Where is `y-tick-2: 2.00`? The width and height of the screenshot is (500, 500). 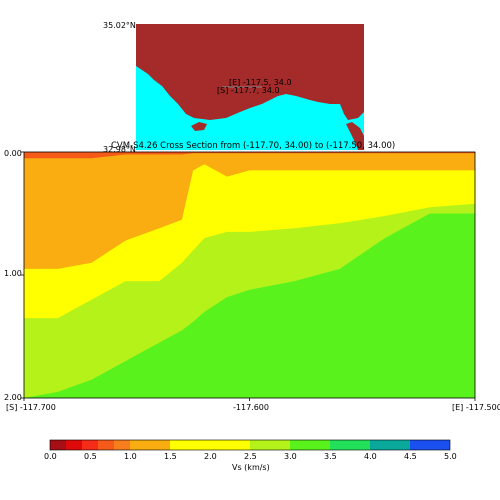
y-tick-2: 2.00 is located at coordinates (13, 397).